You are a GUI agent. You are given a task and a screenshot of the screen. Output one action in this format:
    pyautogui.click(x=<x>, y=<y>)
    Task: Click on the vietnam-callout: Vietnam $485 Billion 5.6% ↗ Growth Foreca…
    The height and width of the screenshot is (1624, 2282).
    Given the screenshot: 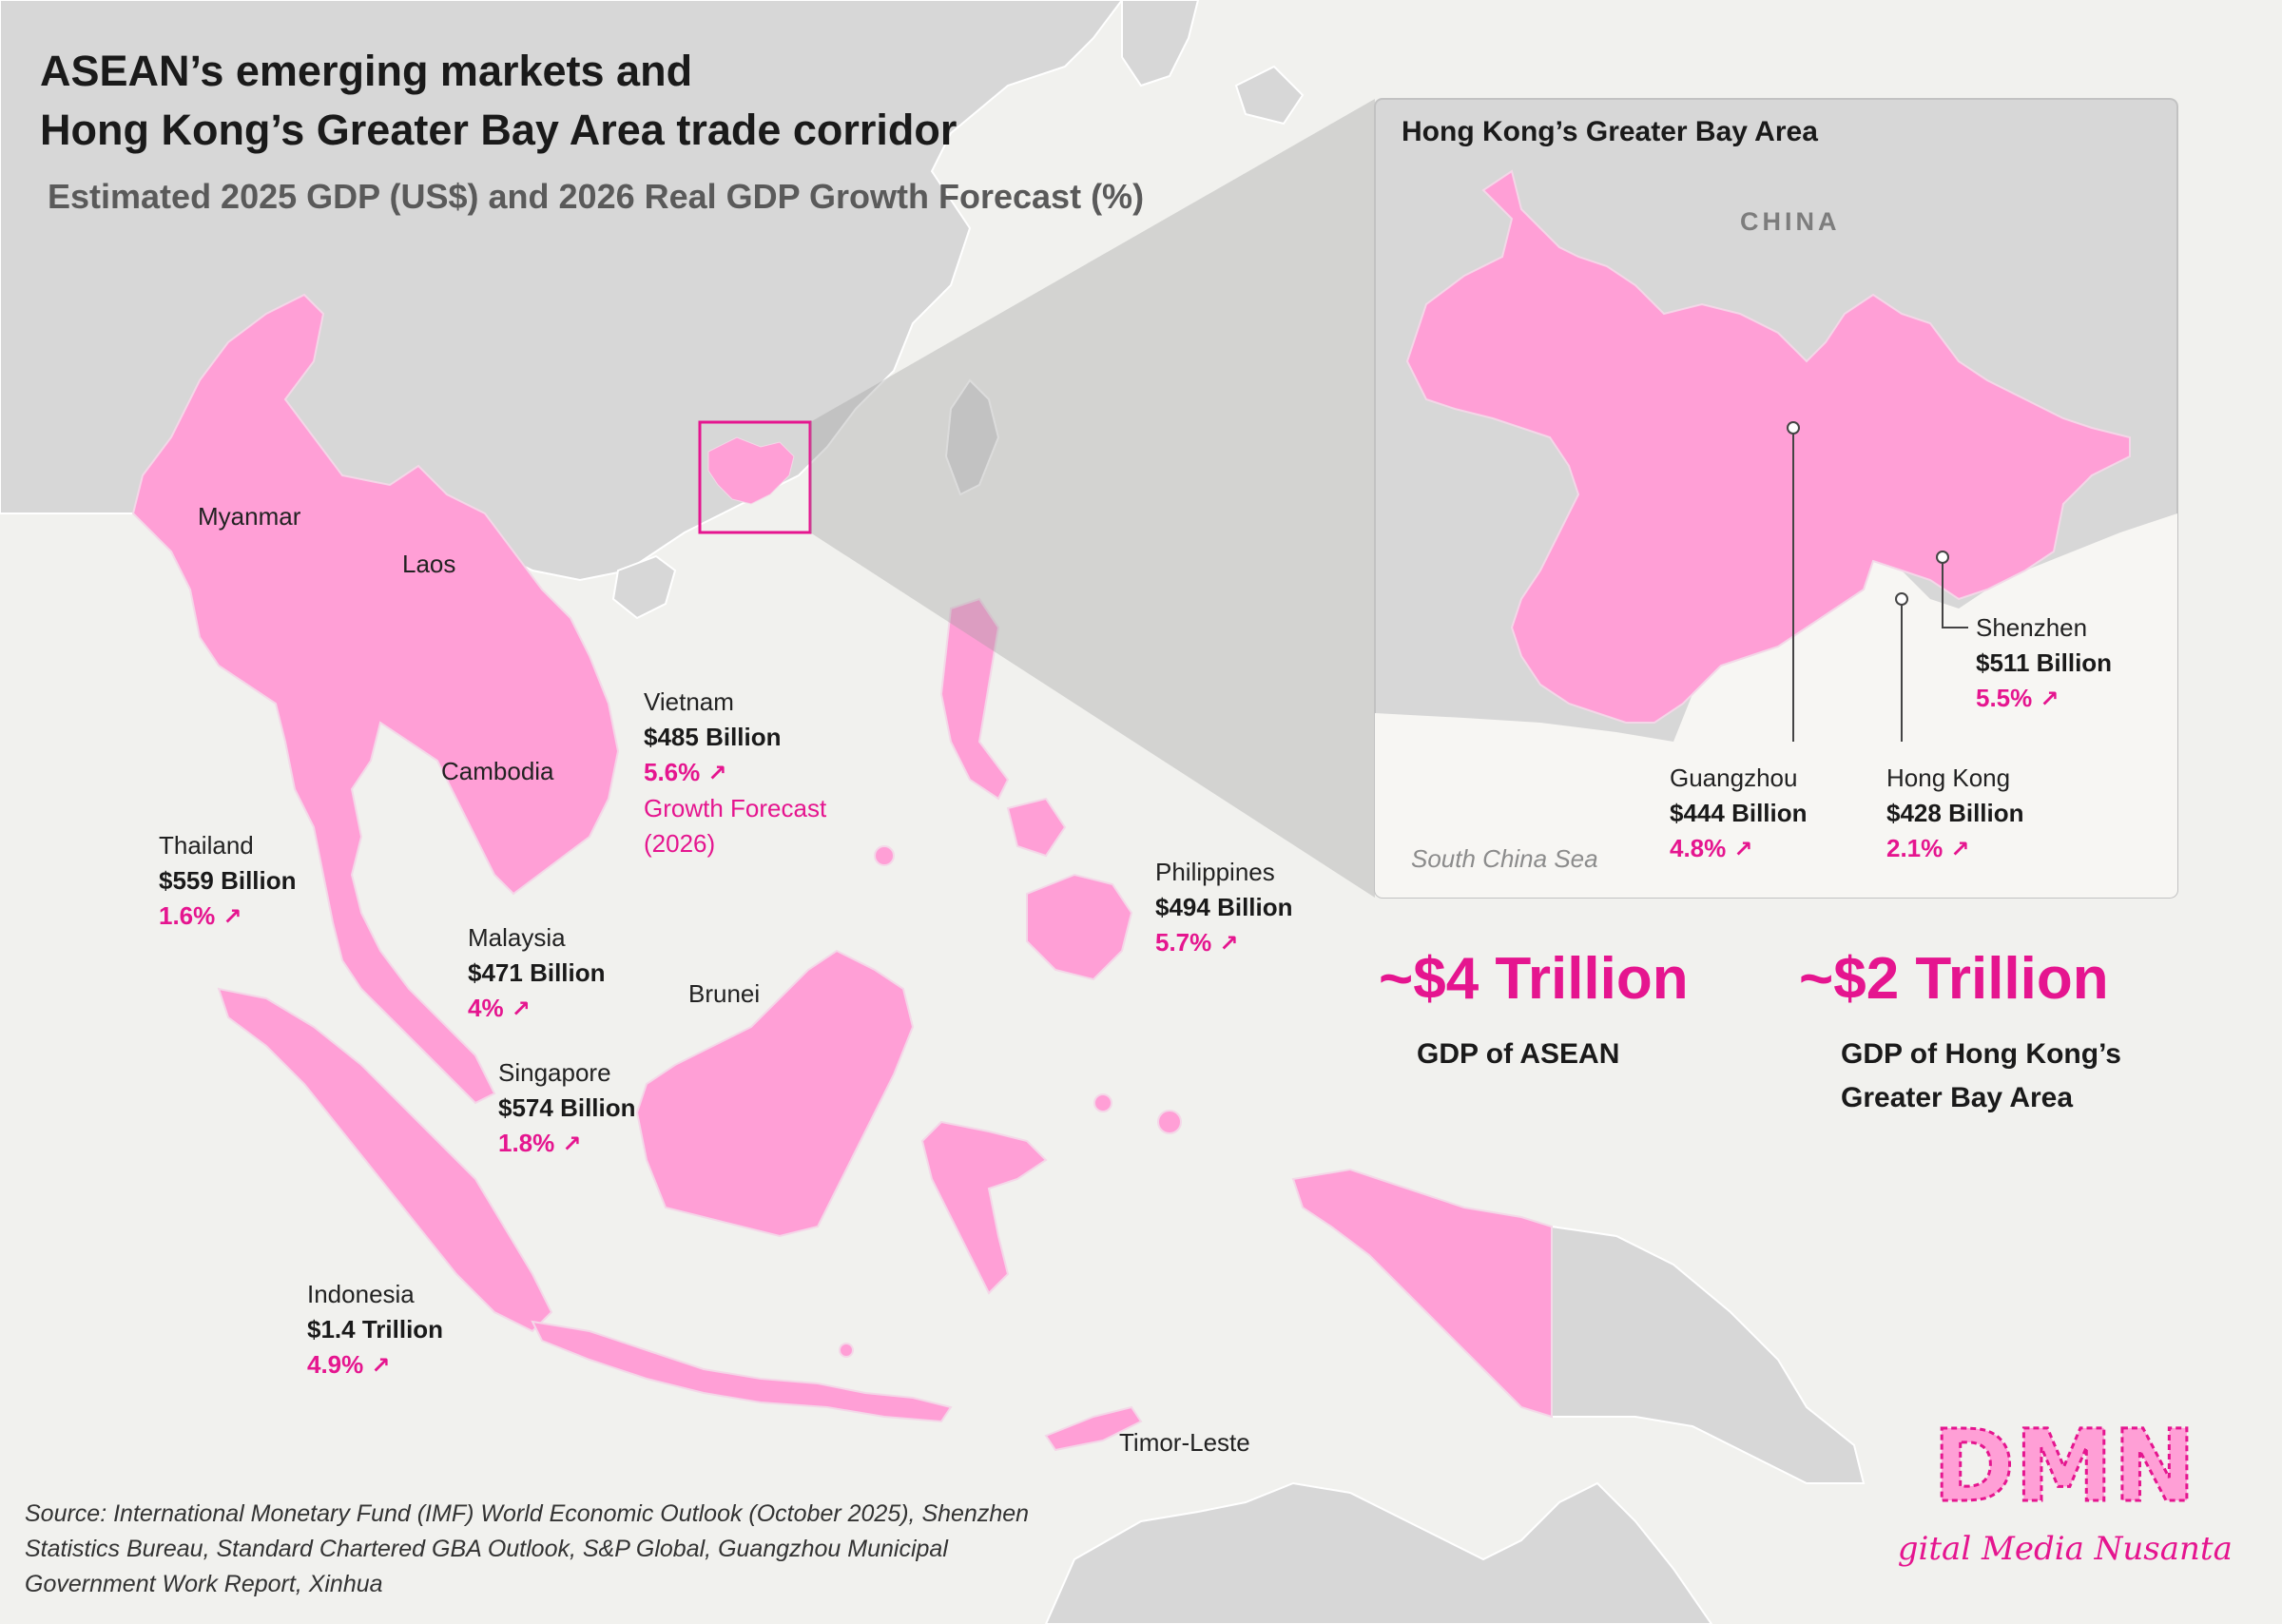 What is the action you would take?
    pyautogui.click(x=735, y=773)
    